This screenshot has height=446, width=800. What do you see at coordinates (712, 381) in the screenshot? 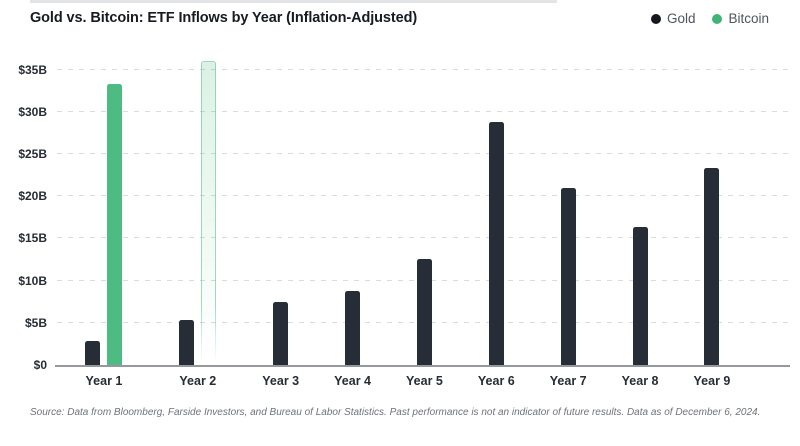
I see `x-axis-label: Year 9` at bounding box center [712, 381].